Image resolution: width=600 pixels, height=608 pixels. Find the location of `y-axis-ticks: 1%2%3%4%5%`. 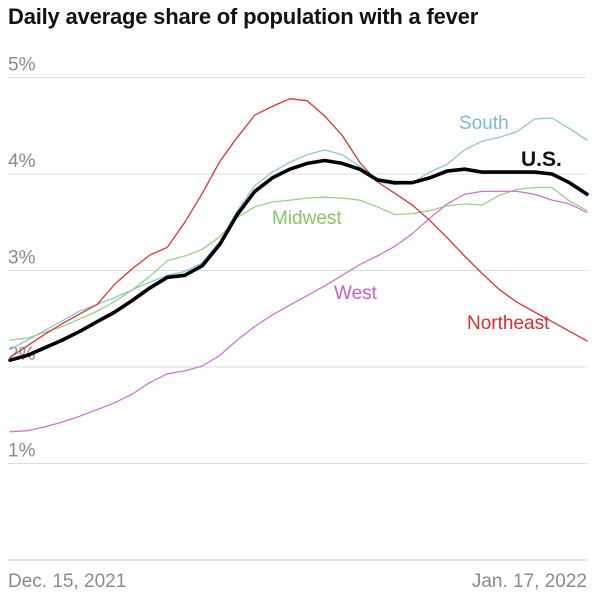

y-axis-ticks: 1%2%3%4%5% is located at coordinates (22, 258).